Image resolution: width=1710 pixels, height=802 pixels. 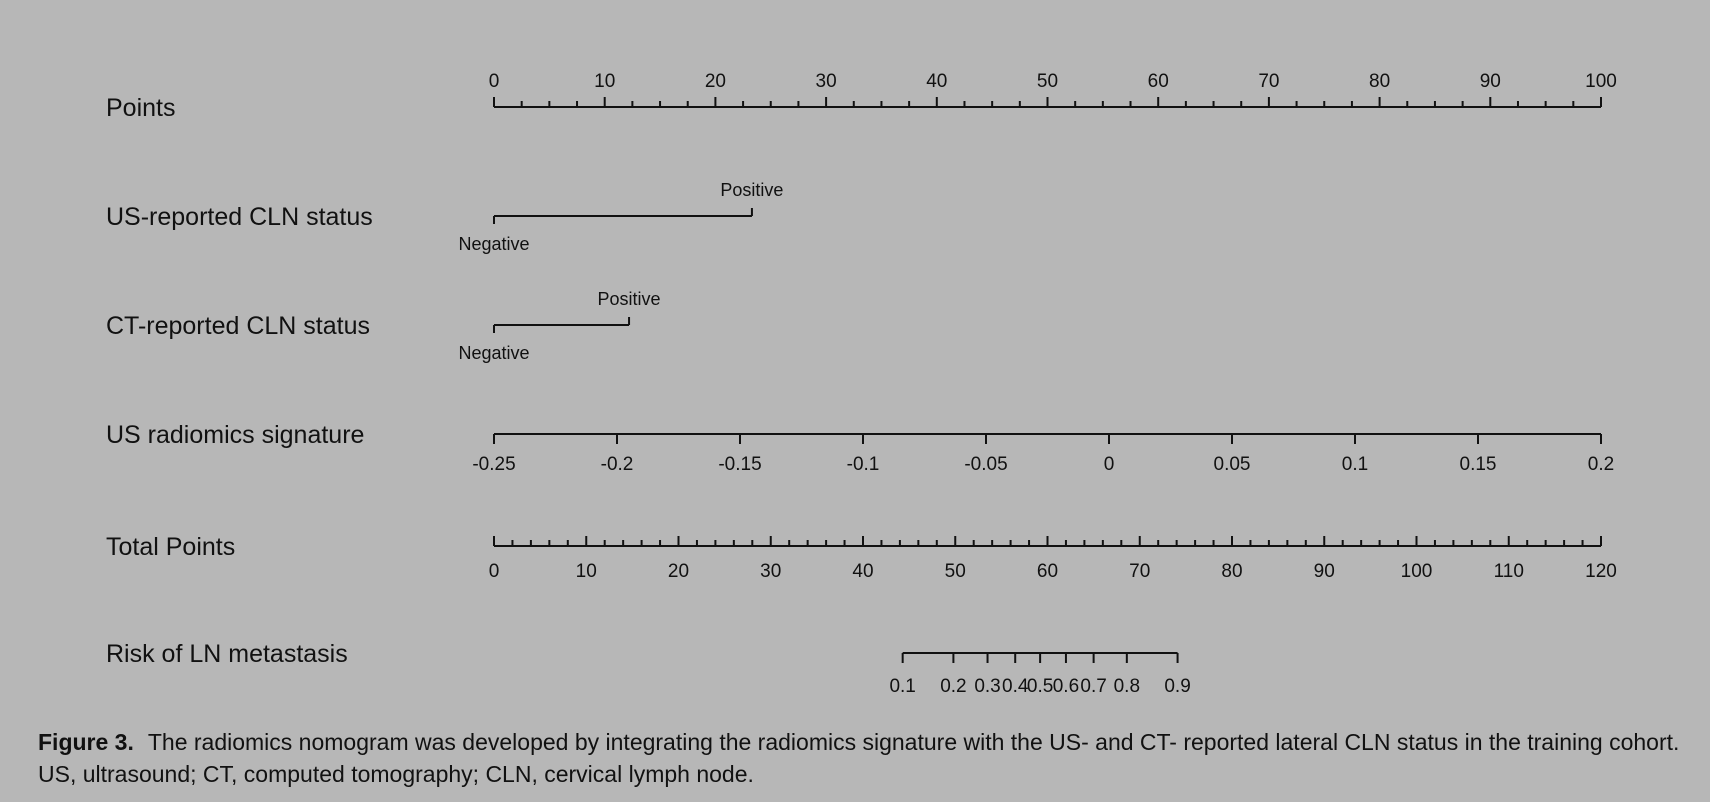 What do you see at coordinates (1127, 686) in the screenshot?
I see `risk-tick-label: 0.8` at bounding box center [1127, 686].